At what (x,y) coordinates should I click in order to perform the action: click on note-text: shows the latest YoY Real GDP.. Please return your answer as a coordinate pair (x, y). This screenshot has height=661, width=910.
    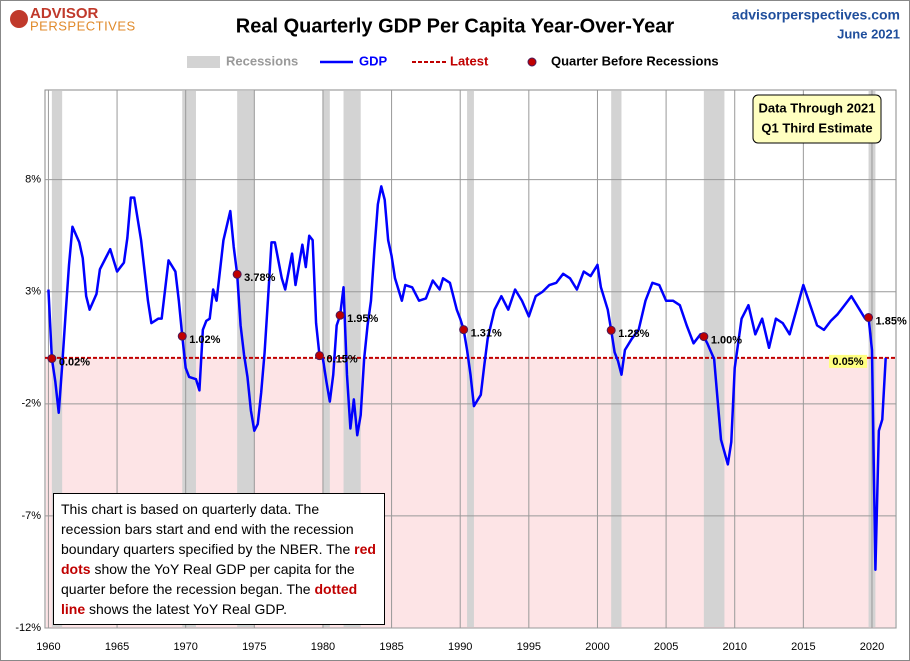
    Looking at the image, I should click on (186, 609).